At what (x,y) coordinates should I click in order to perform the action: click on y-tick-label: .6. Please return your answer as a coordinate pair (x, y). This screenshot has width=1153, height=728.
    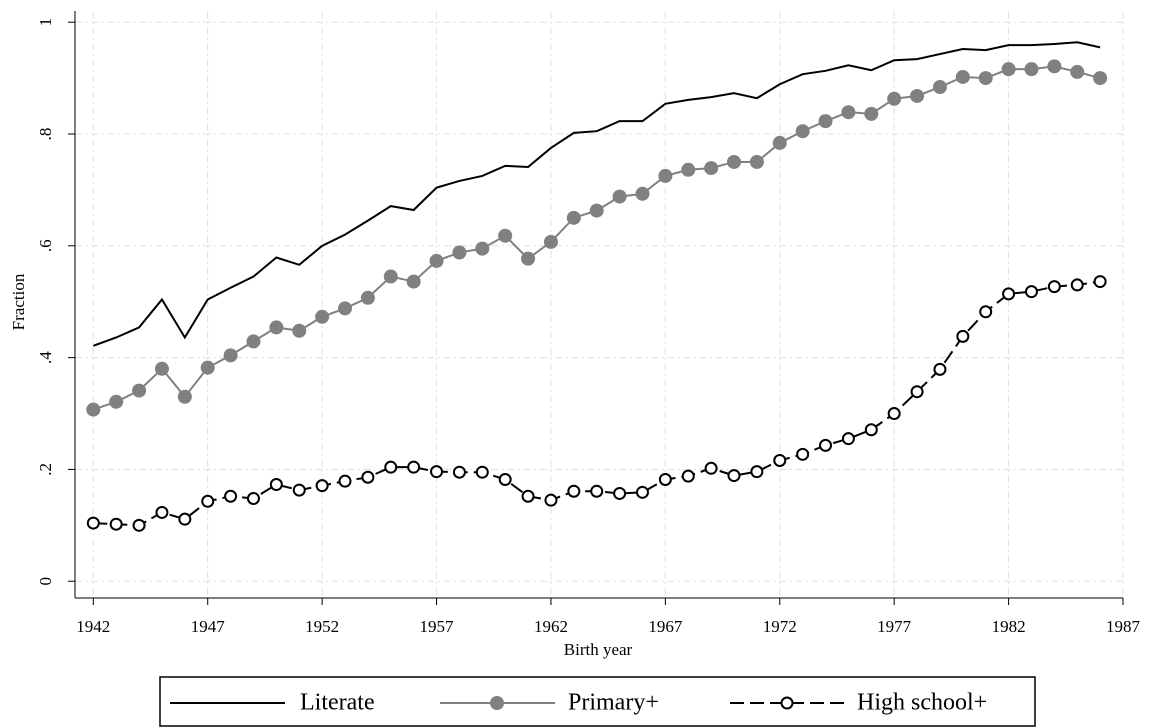
    Looking at the image, I should click on (45, 245).